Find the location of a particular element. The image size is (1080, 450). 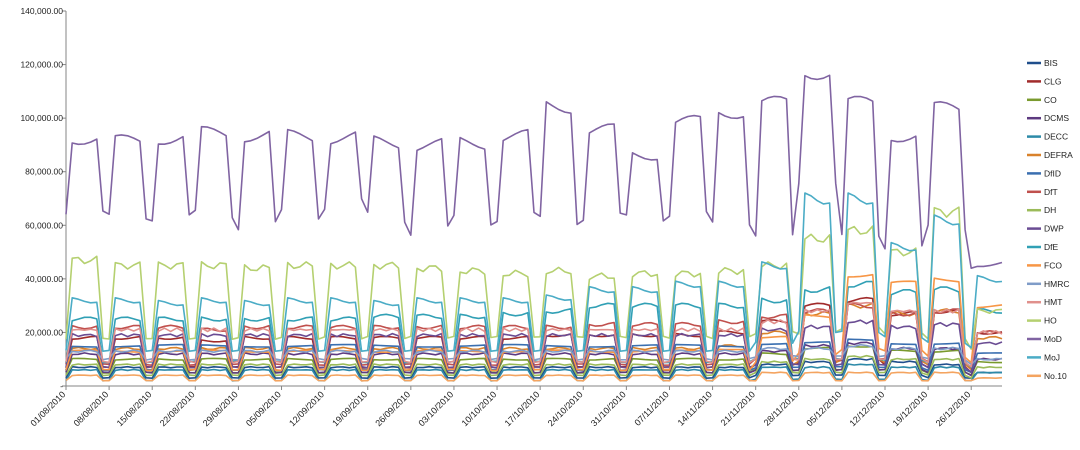

x-tick-label: 10/10/2010 is located at coordinates (479, 408).